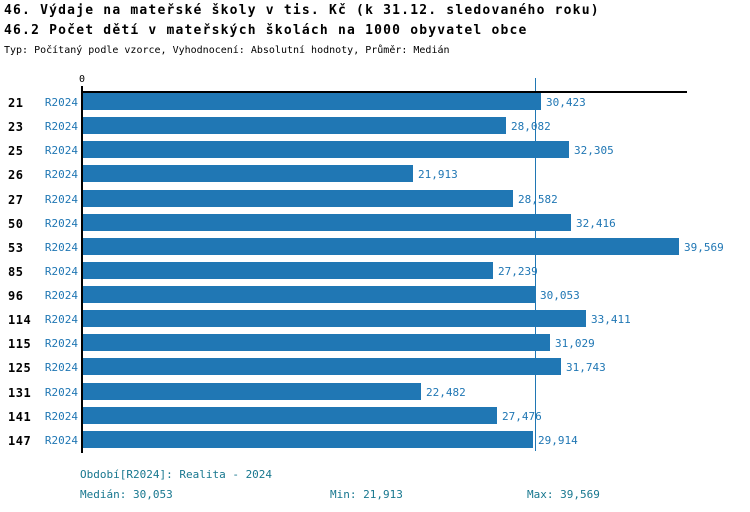 The image size is (750, 512). Describe the element at coordinates (20, 344) in the screenshot. I see `row-id-label: 115` at that location.